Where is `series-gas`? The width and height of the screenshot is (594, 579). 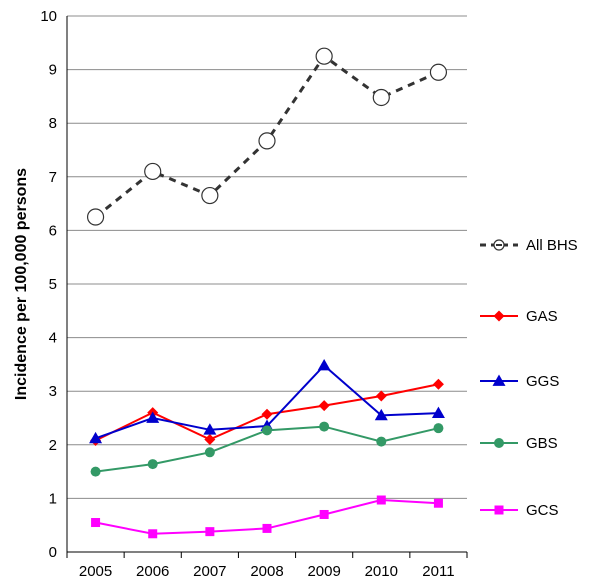 series-gas is located at coordinates (267, 412).